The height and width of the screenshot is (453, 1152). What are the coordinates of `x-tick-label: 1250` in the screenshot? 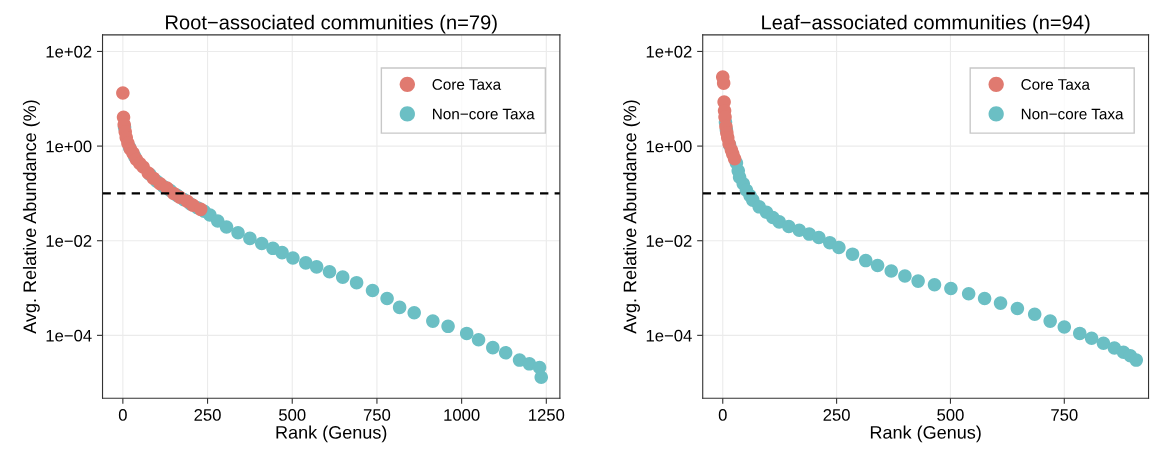 It's located at (547, 415).